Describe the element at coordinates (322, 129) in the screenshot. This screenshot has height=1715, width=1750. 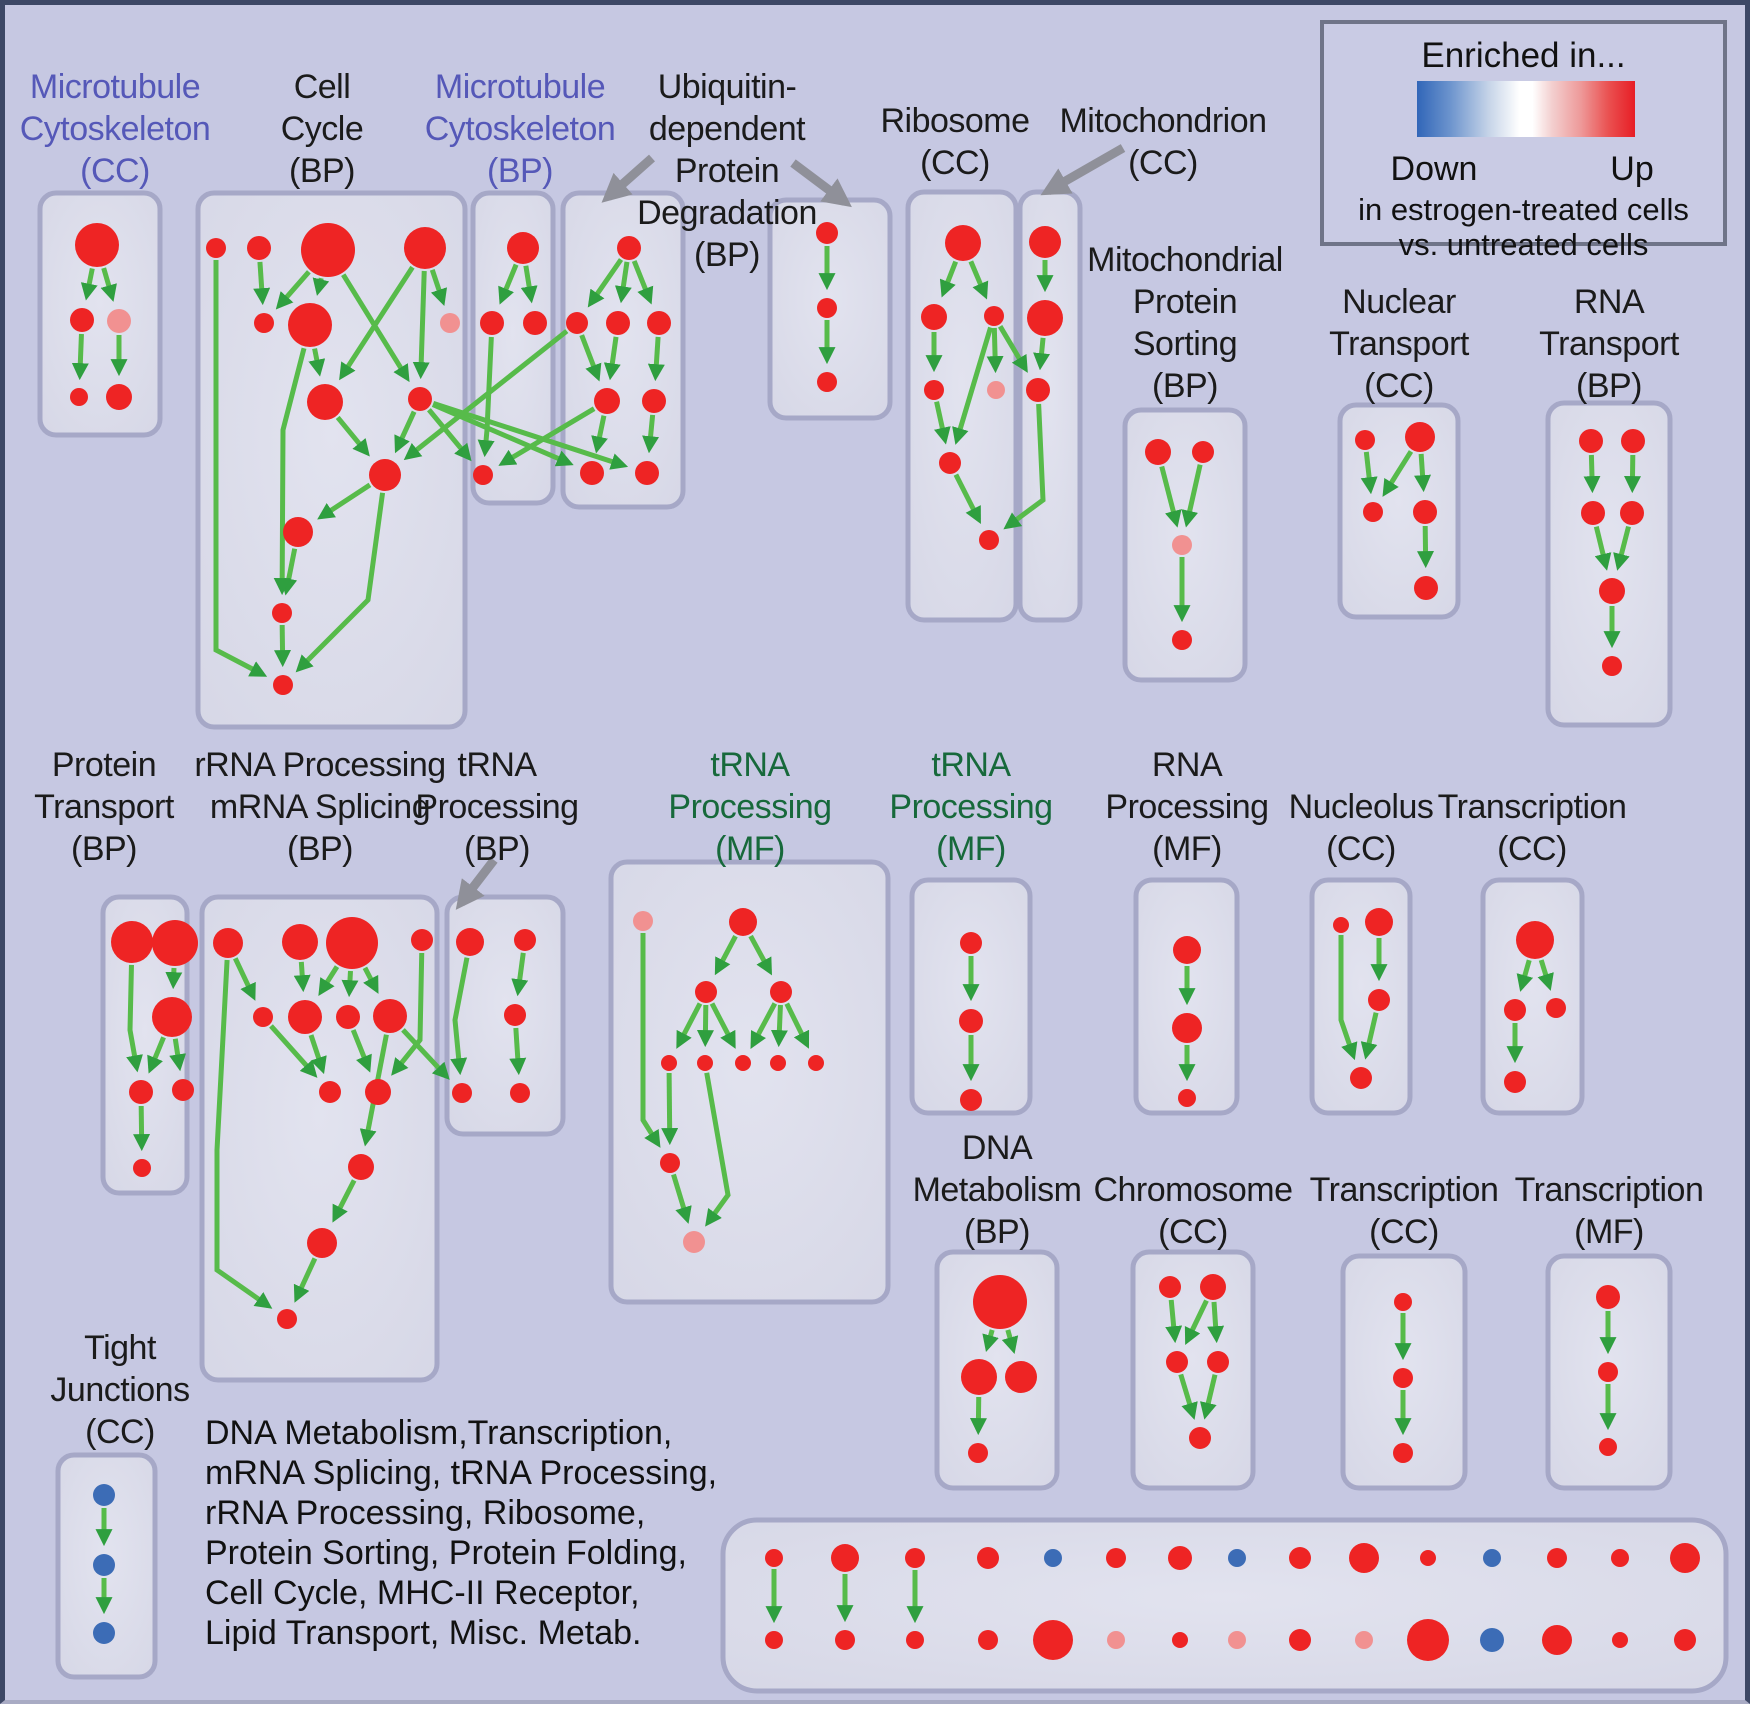
I see `cell-cycle-bp-label: Cell Cycle (BP)` at that location.